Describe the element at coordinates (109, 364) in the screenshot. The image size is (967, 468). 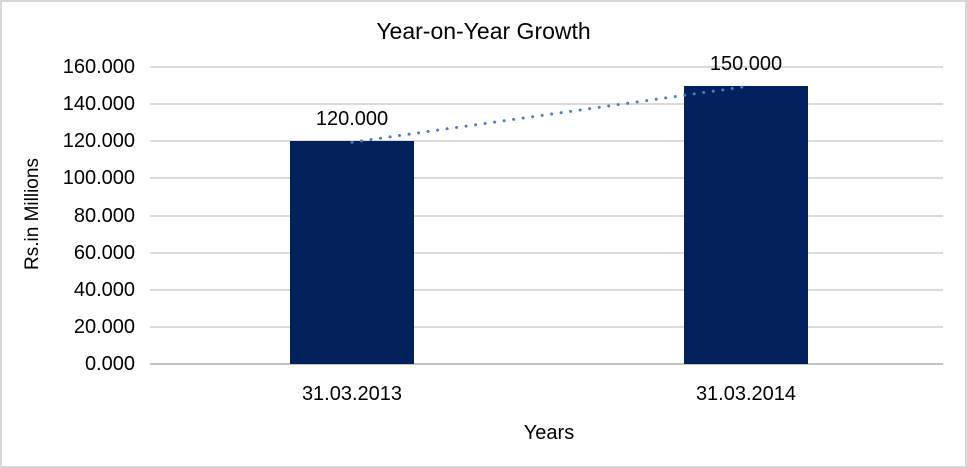
I see `y-tick-label: 0.000` at that location.